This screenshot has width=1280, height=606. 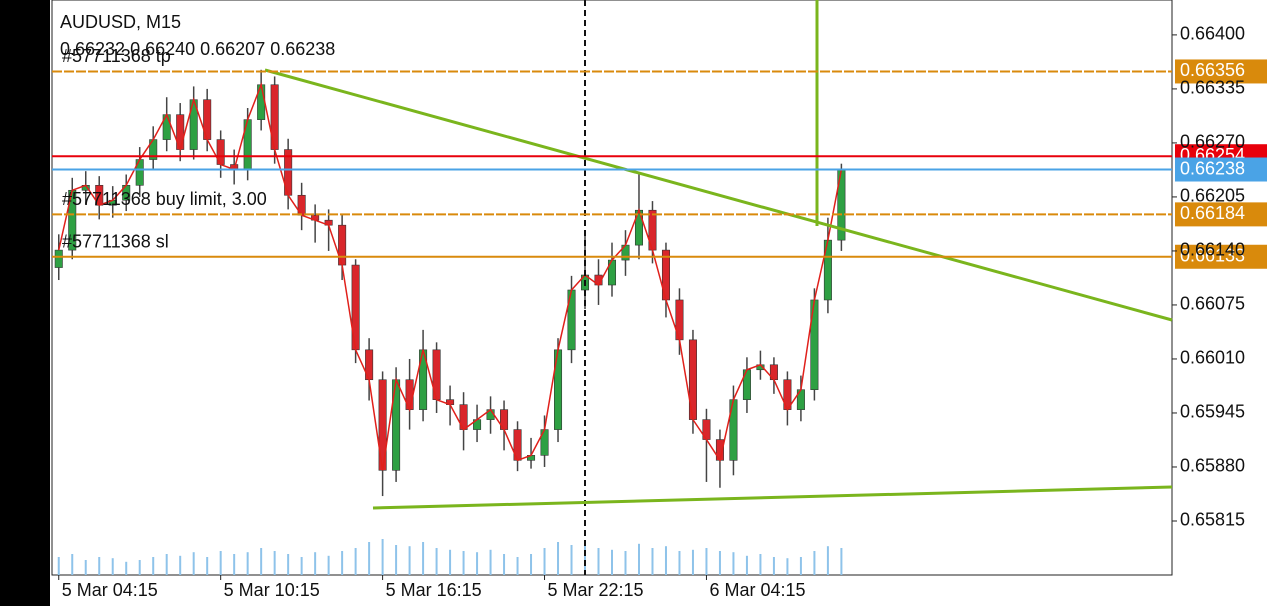 I want to click on price-tag-label: 0.66238, so click(x=1212, y=168).